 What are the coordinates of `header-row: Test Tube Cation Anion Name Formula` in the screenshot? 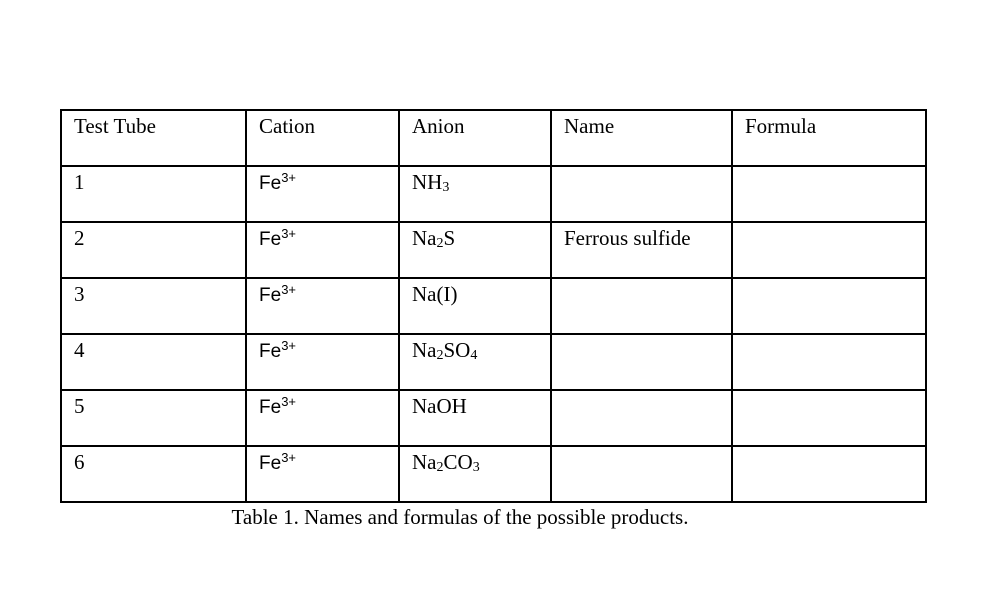 It's located at (493, 138).